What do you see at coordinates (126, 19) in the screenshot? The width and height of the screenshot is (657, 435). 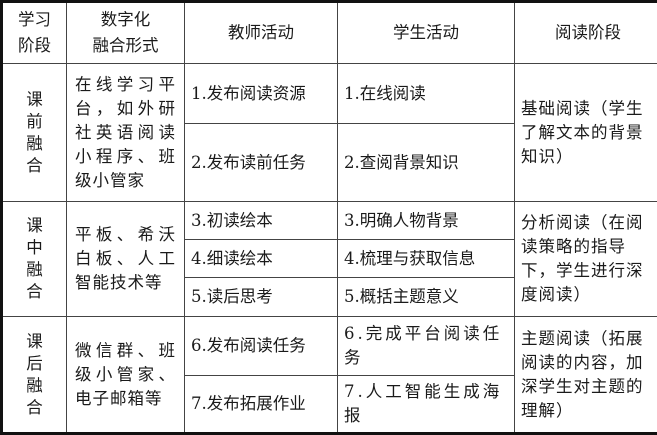 I see `header-form-line: 数字化` at bounding box center [126, 19].